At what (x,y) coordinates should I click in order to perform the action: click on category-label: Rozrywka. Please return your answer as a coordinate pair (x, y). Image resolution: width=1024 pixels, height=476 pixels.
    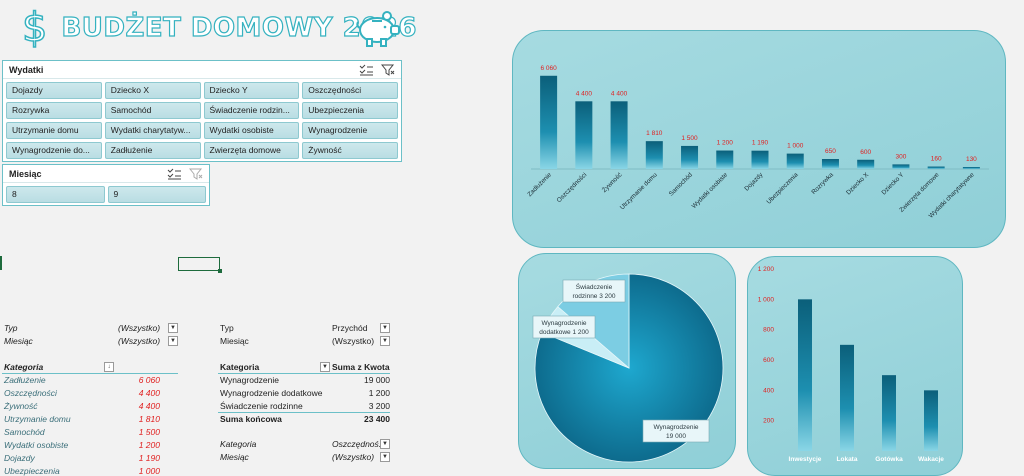
    Looking at the image, I should click on (822, 183).